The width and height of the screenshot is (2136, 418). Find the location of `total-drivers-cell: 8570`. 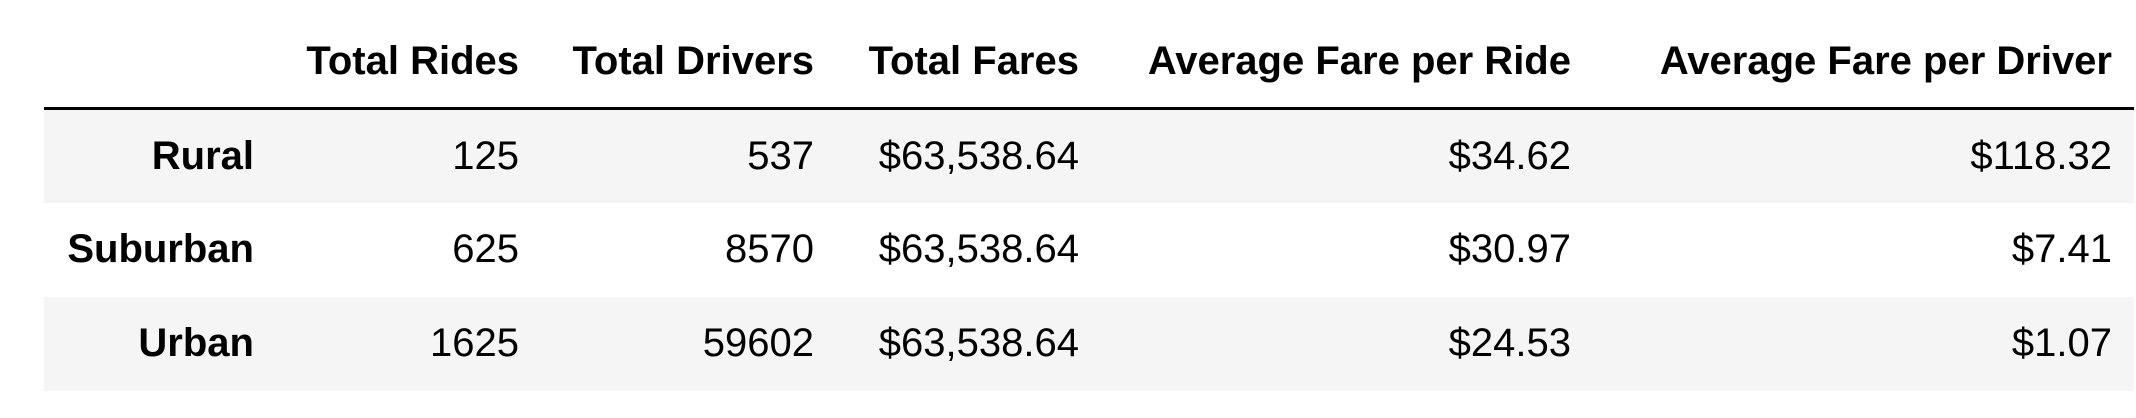

total-drivers-cell: 8570 is located at coordinates (769, 249).